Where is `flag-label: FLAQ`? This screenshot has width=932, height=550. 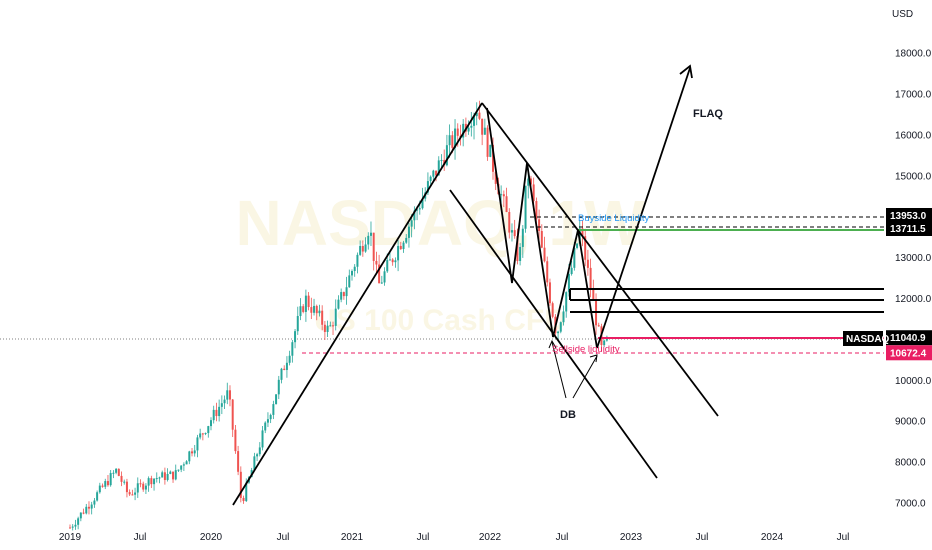 flag-label: FLAQ is located at coordinates (708, 114).